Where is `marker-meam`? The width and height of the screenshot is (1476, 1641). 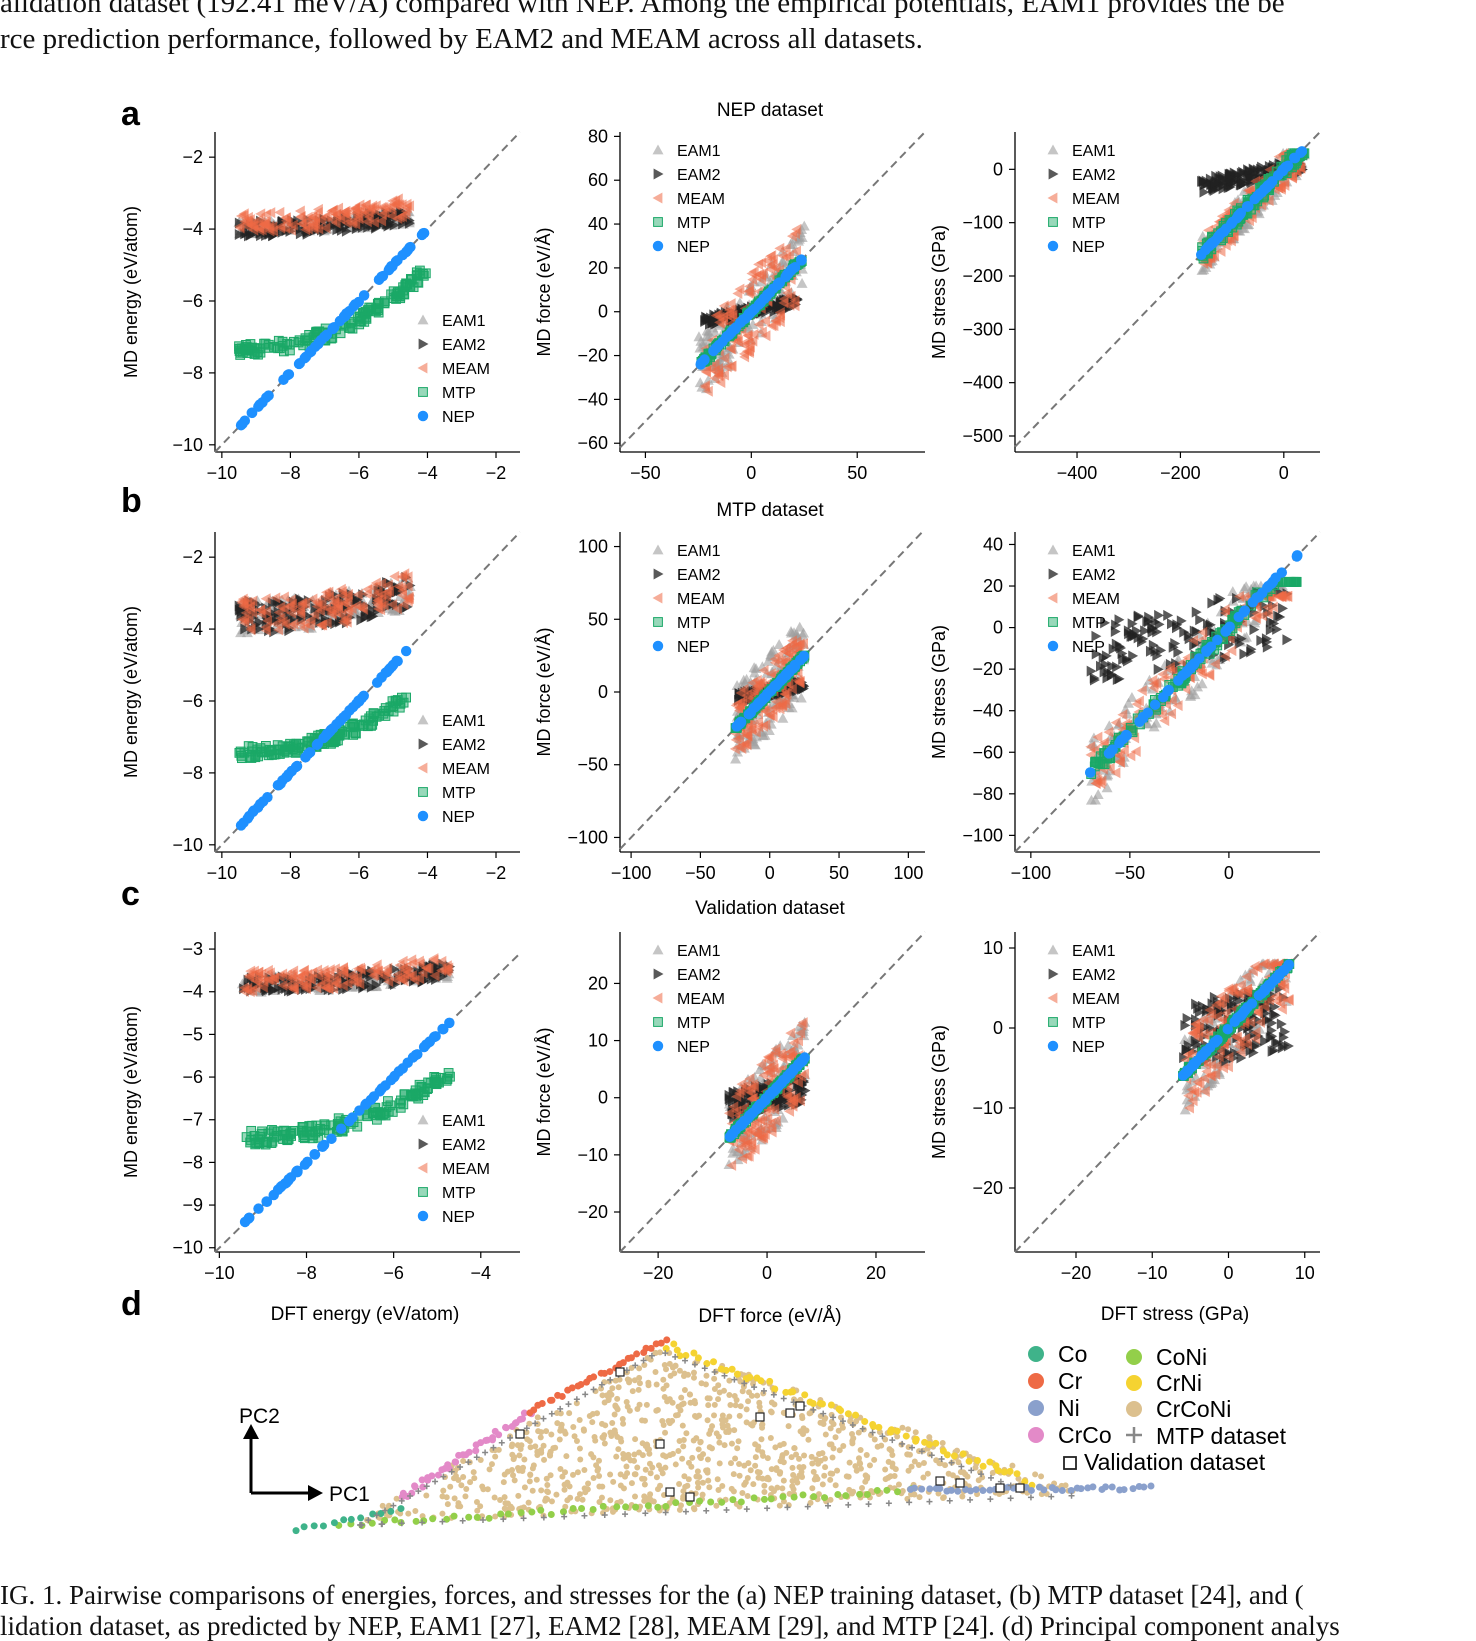 marker-meam is located at coordinates (279, 212).